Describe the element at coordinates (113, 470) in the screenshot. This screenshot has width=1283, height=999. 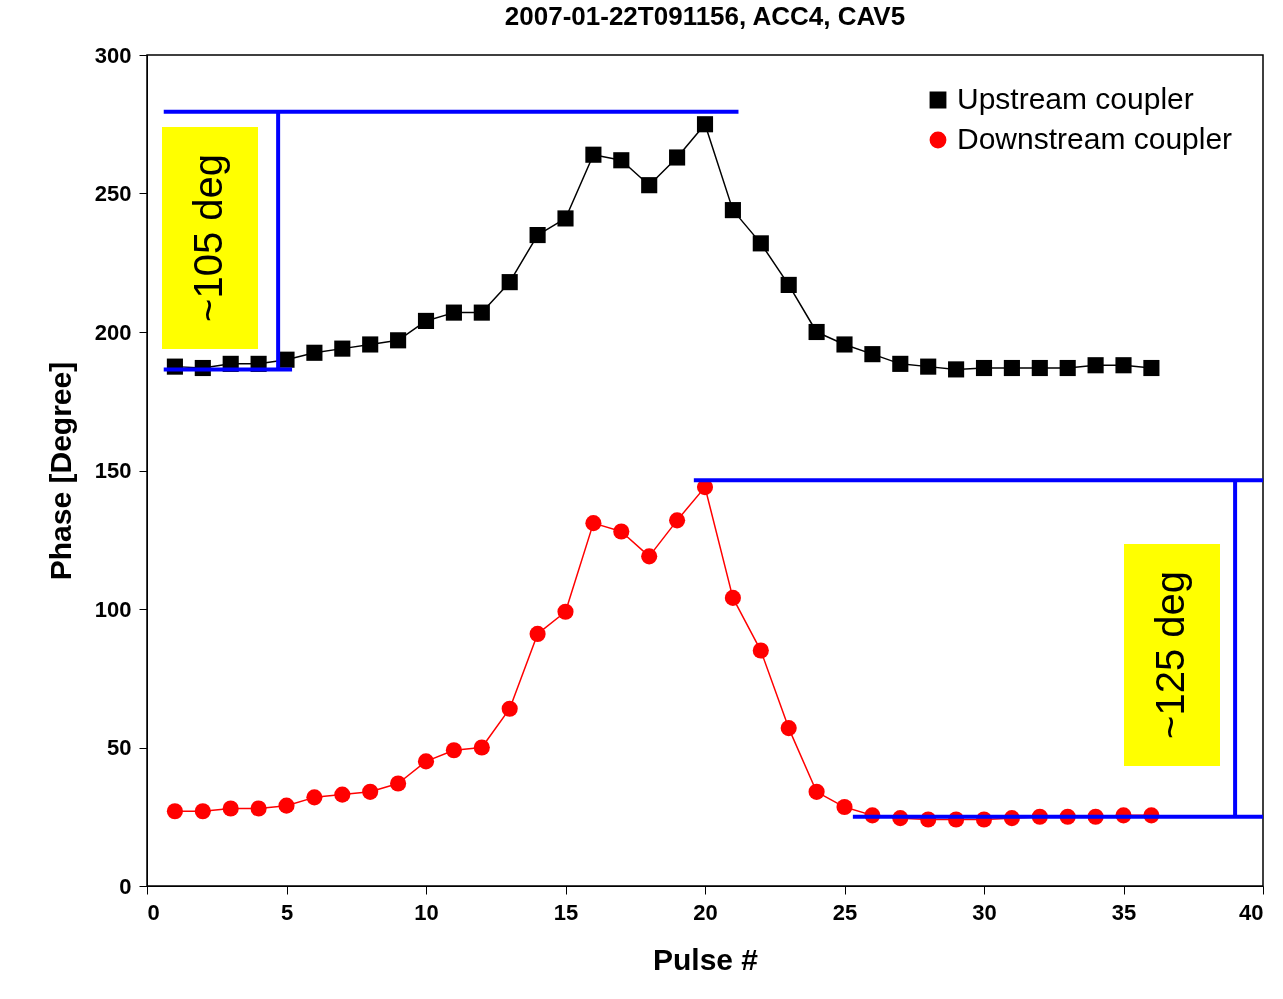
I see `y-tick-label: 150` at that location.